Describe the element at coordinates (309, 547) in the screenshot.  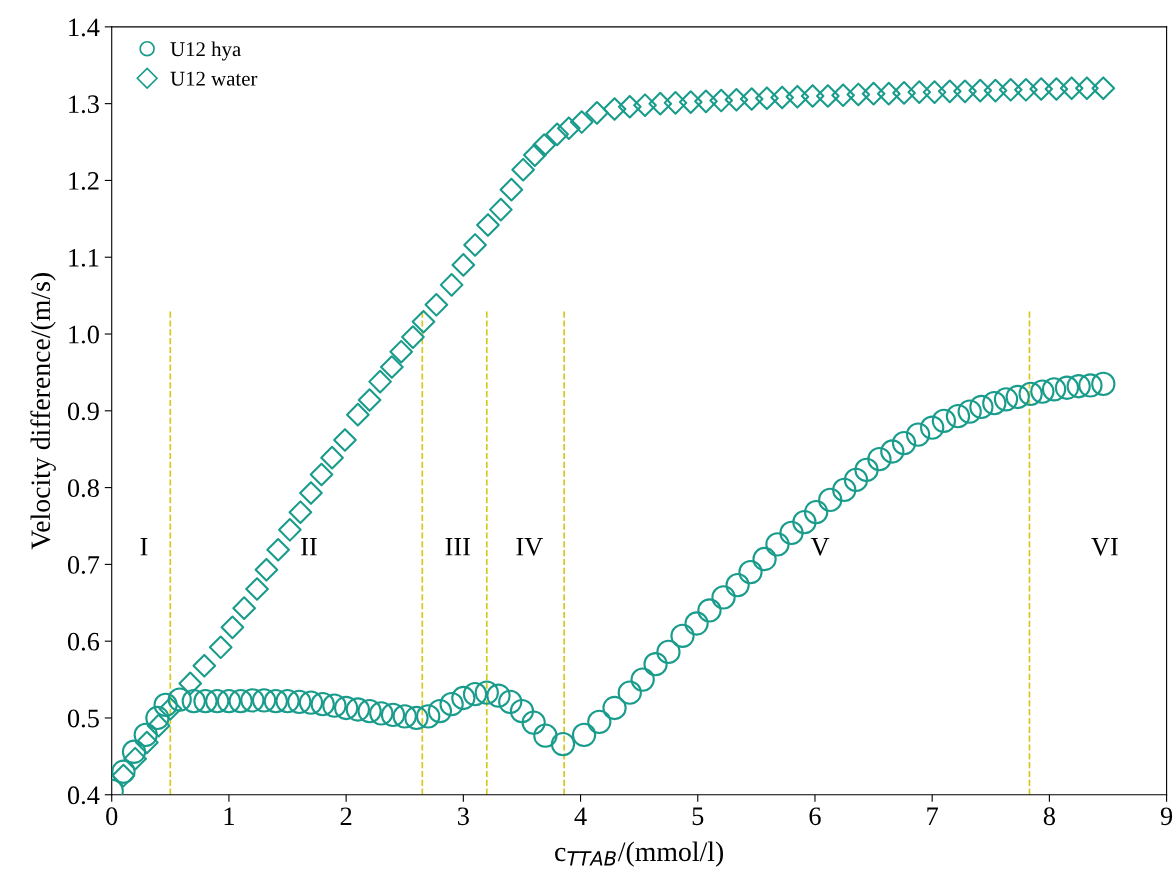
I see `annotation: II` at that location.